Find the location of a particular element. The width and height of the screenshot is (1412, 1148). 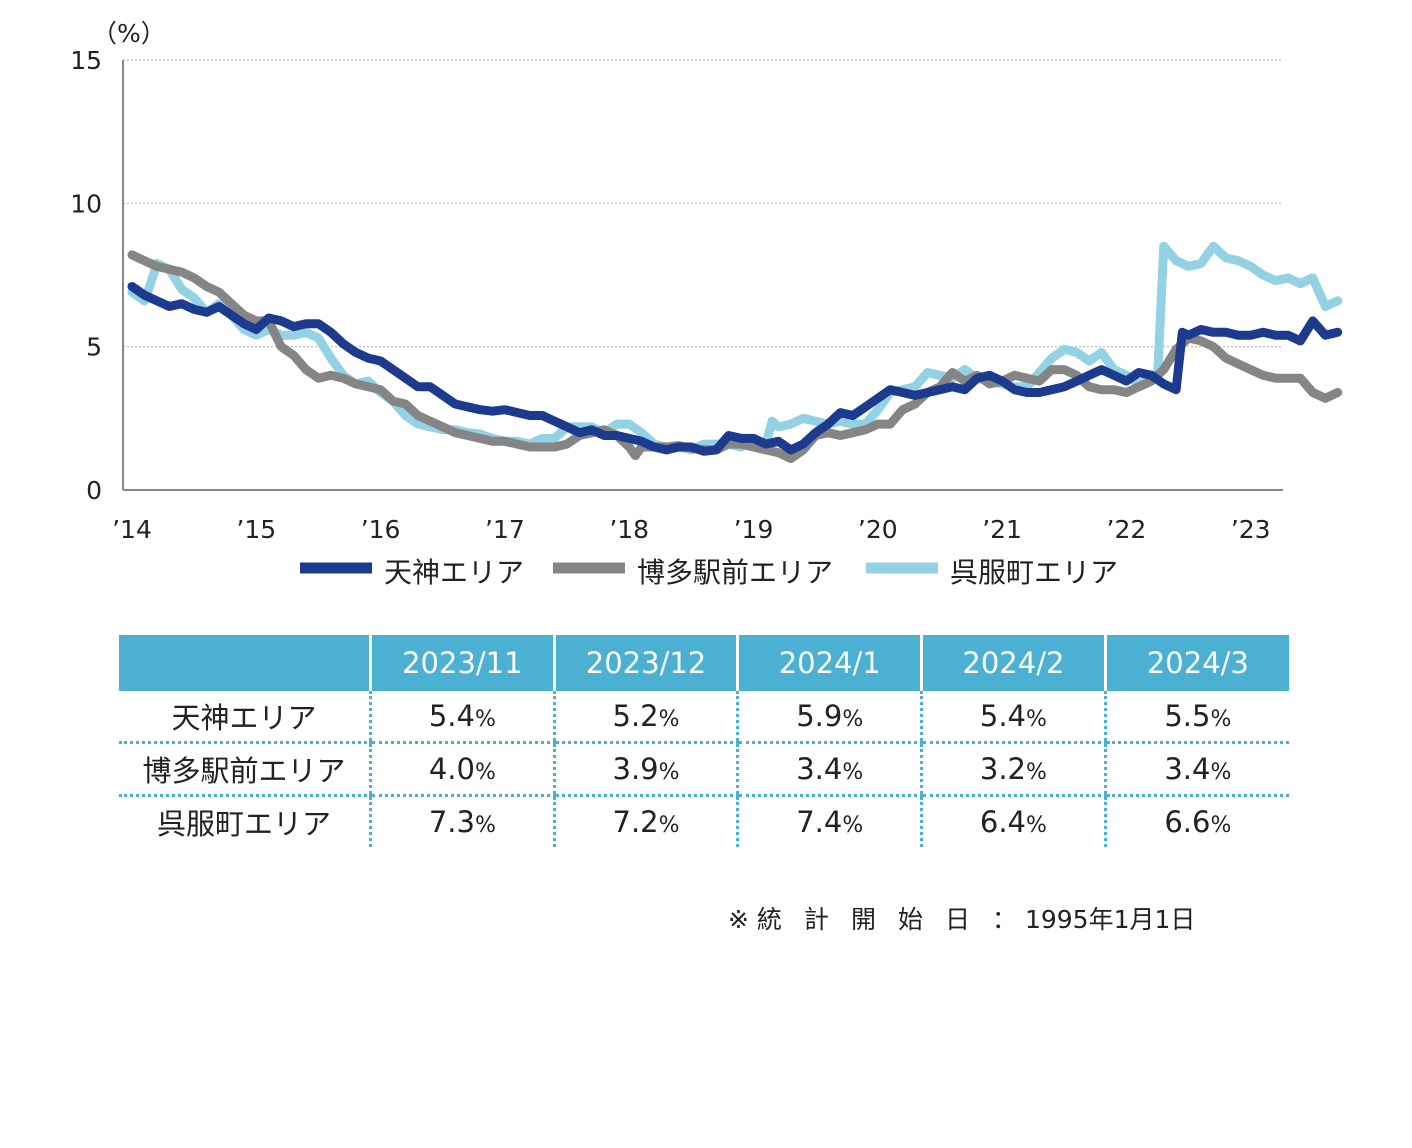

cell-value: 5.9 is located at coordinates (819, 716).